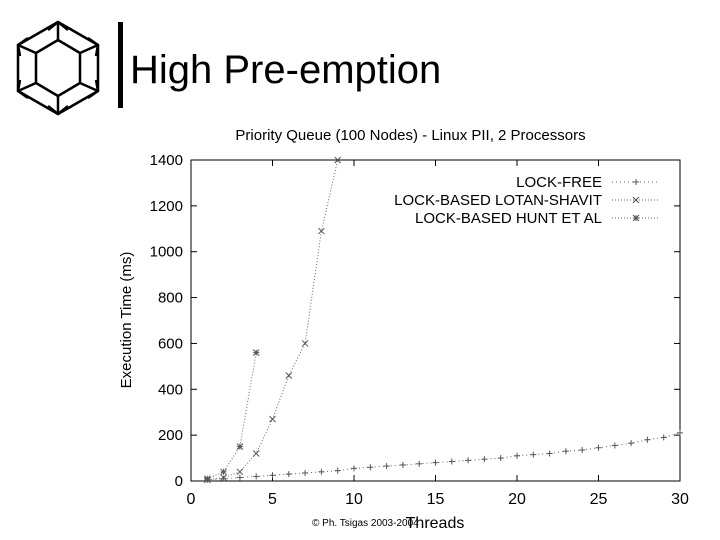 The height and width of the screenshot is (540, 720). Describe the element at coordinates (191, 499) in the screenshot. I see `x-tick-label: 0` at that location.